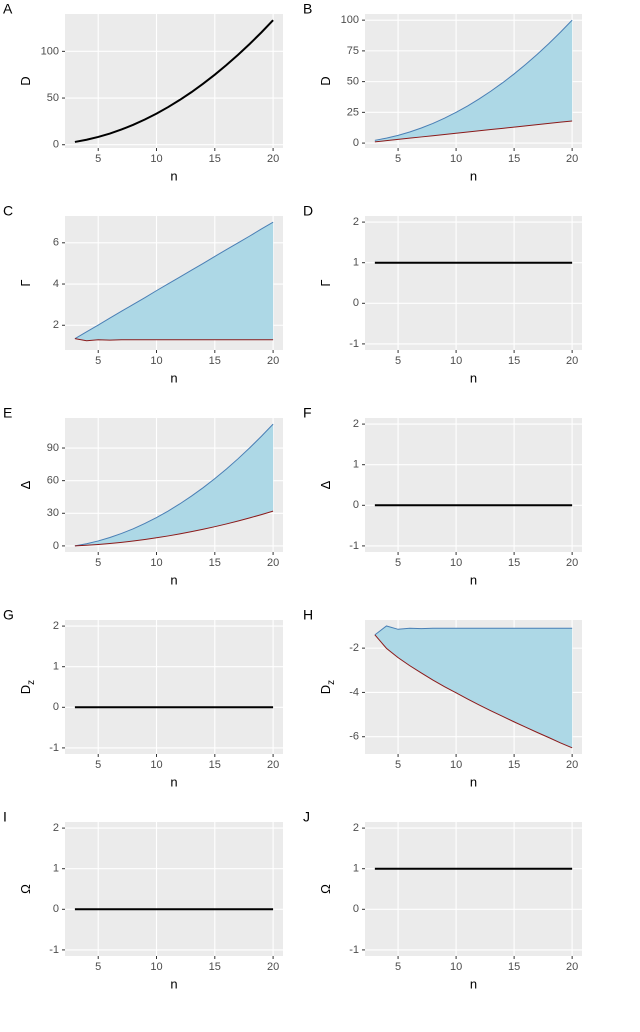  I want to click on panel-letter: F, so click(307, 413).